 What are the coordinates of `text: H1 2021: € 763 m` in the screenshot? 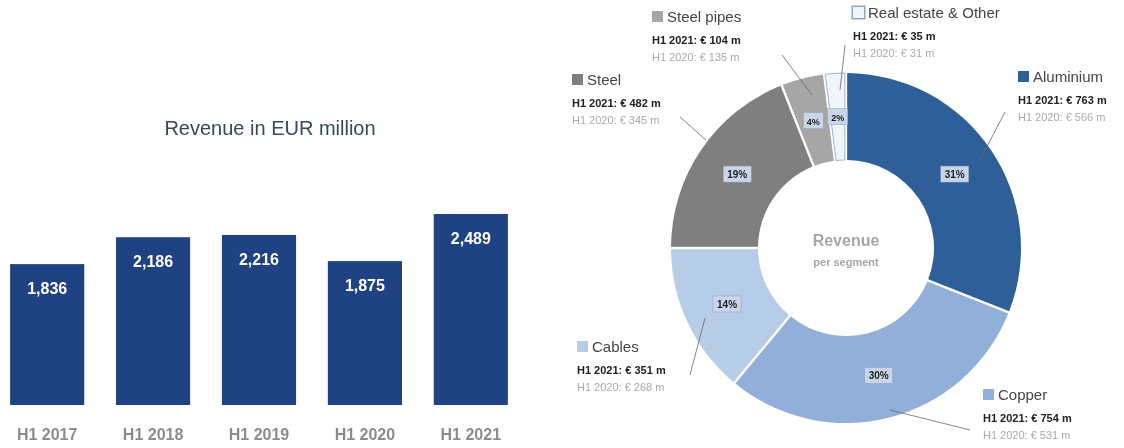 It's located at (1062, 100).